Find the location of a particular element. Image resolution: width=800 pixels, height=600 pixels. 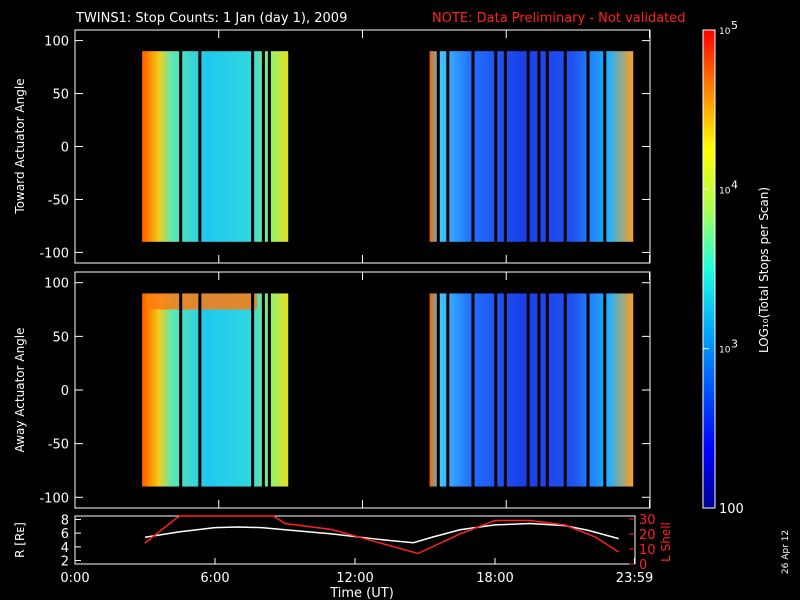

colorbar-label: LOG₁₀(Total Stops per Scan) is located at coordinates (764, 270).